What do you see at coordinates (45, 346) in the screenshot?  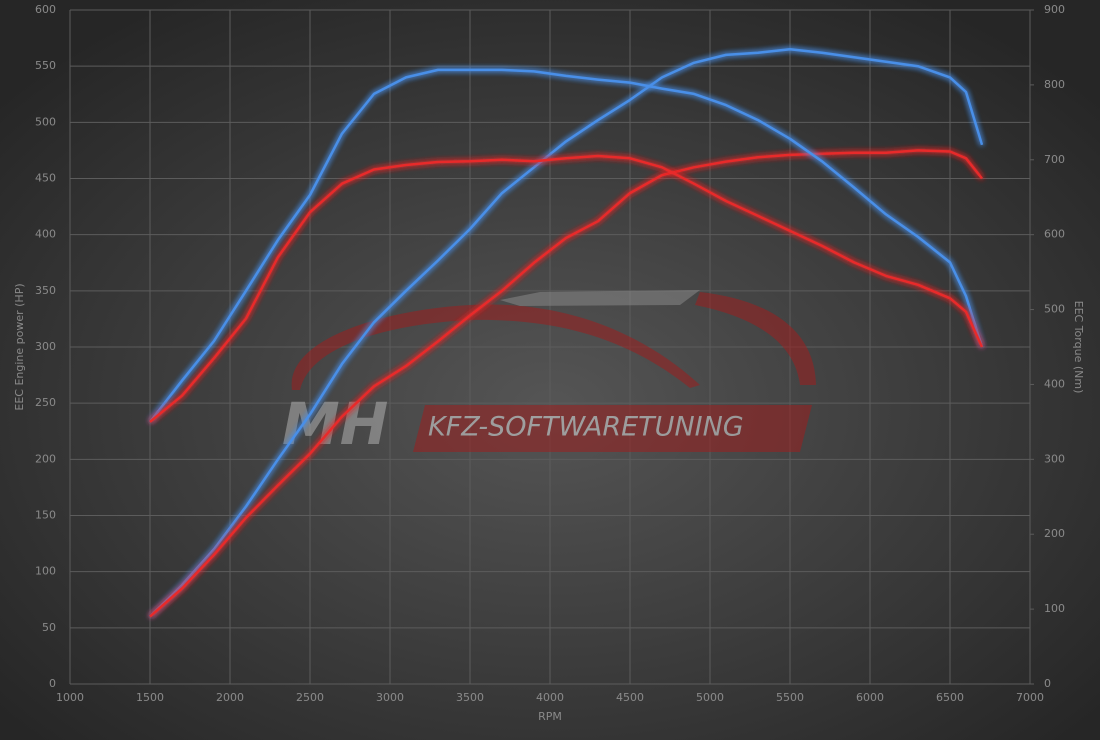 I see `y-tick-label: 300` at bounding box center [45, 346].